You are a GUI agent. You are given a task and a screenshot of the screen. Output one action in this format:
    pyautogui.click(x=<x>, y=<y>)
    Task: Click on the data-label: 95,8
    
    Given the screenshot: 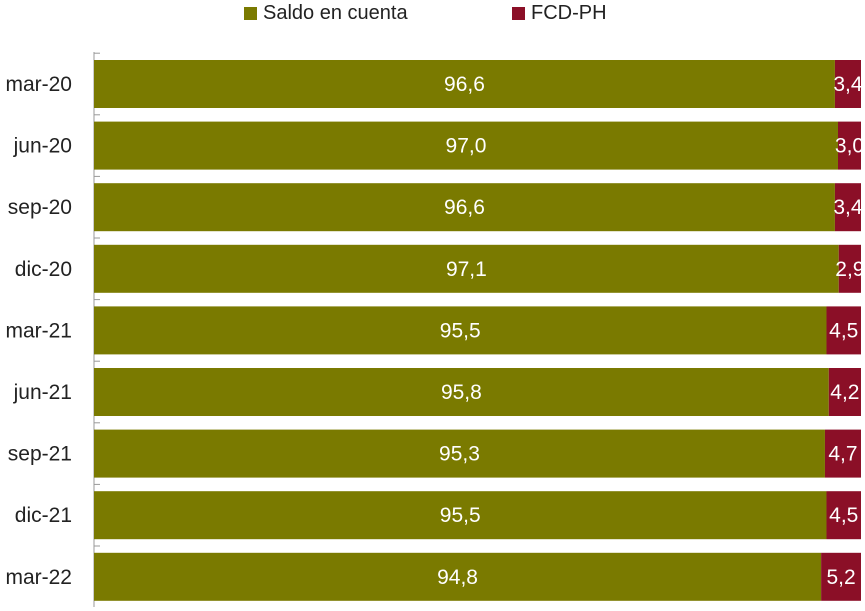 What is the action you would take?
    pyautogui.click(x=461, y=392)
    